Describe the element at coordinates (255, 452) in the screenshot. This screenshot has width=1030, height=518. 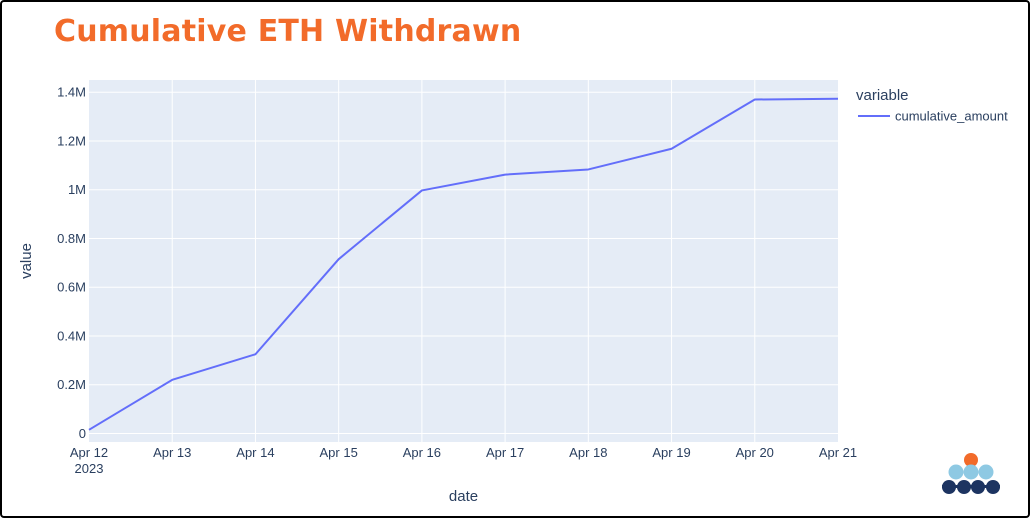
I see `x-tick-label: Apr 14` at that location.